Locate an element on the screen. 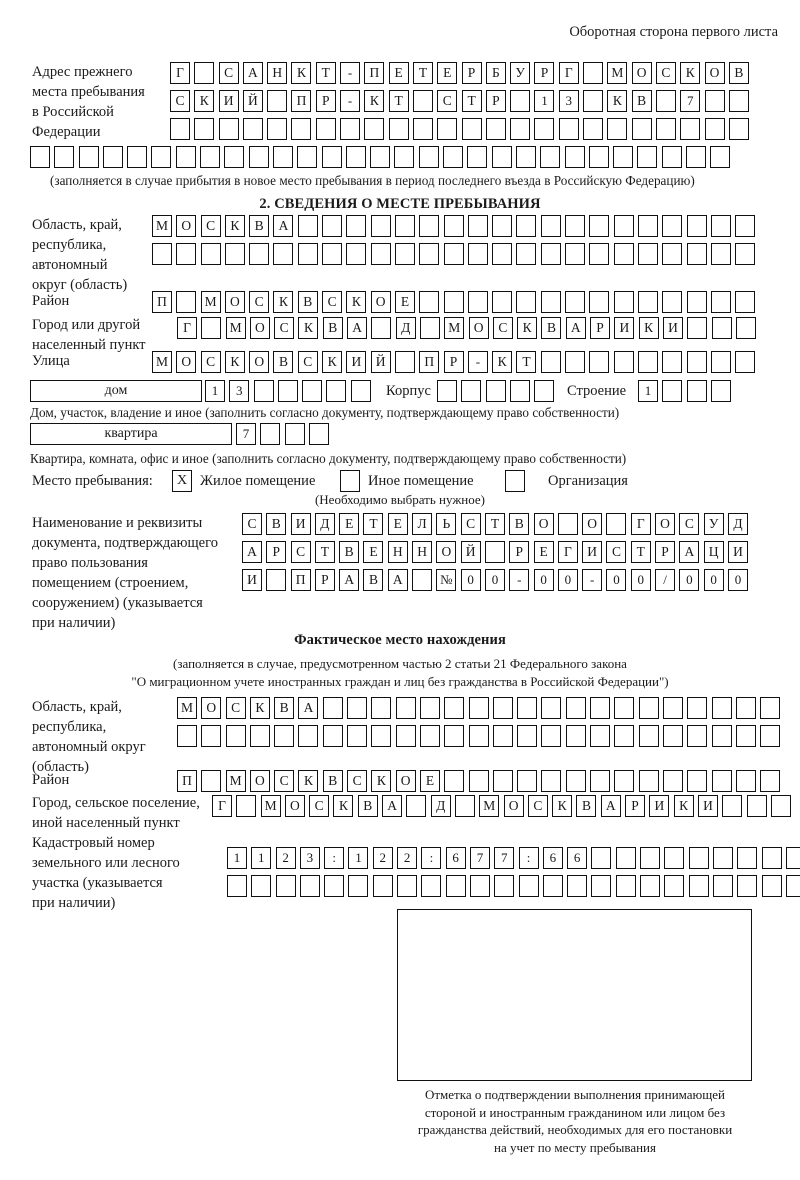 The height and width of the screenshot is (1180, 800). cadastral-r1-cell-4: 3 is located at coordinates (309, 858).